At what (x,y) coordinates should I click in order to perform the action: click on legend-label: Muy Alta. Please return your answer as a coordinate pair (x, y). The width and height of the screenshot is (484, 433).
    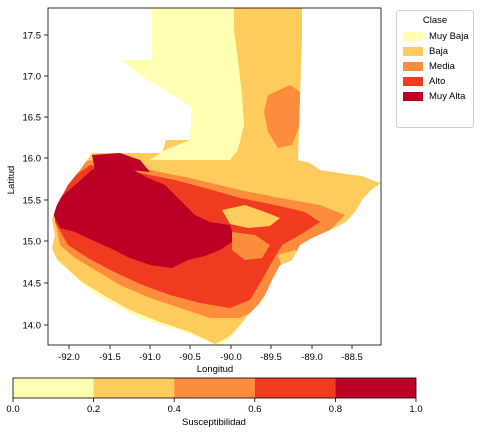
    Looking at the image, I should click on (447, 96).